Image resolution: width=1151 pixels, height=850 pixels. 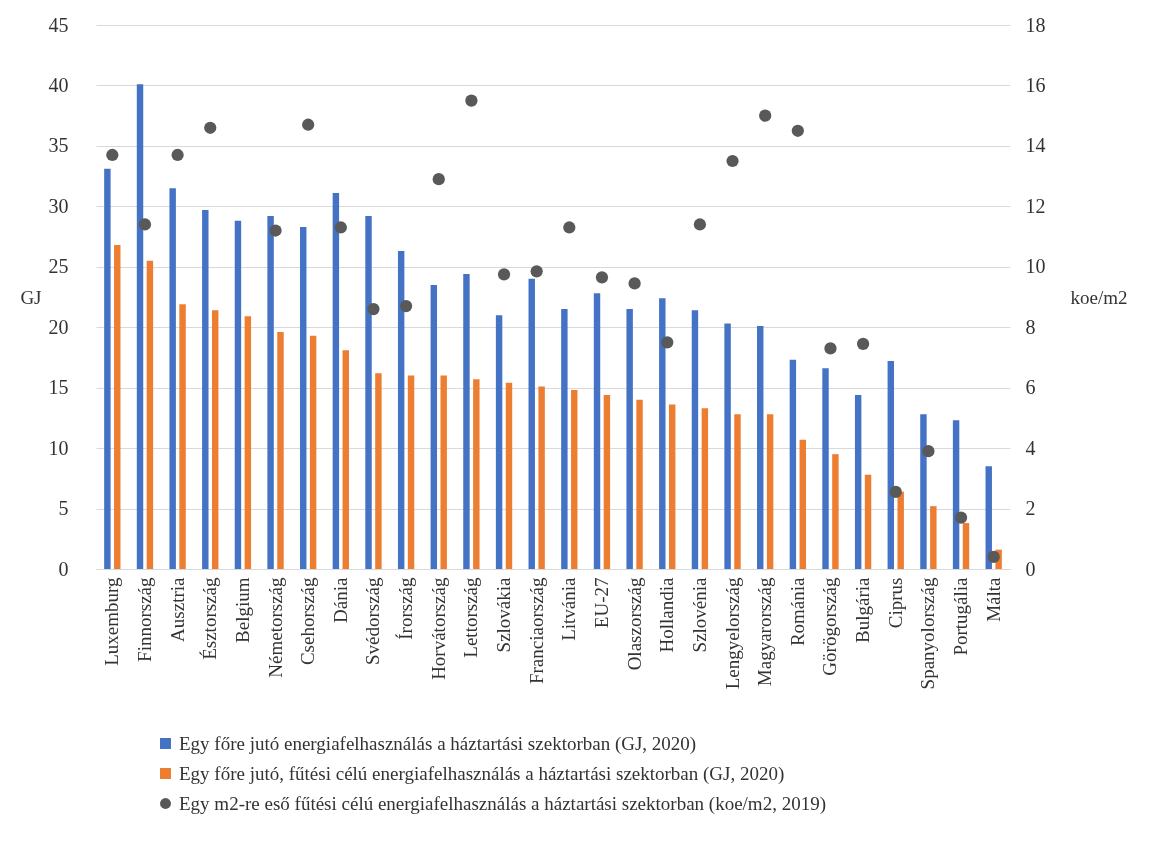 What do you see at coordinates (275, 627) in the screenshot?
I see `x-tick-label: Németország` at bounding box center [275, 627].